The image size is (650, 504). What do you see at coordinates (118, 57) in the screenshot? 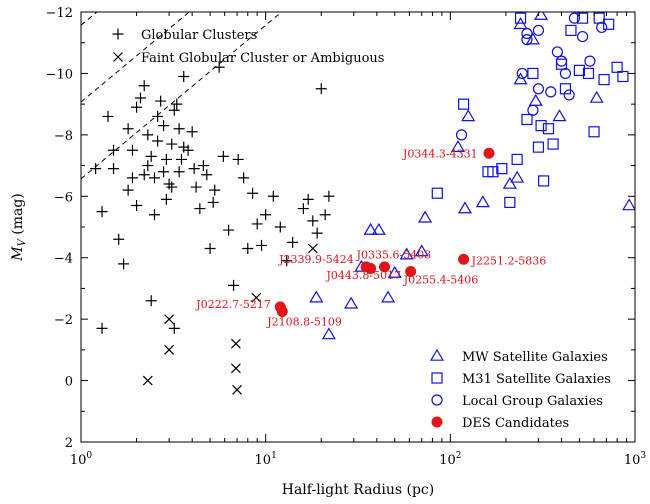
I see `legend-marker-cross` at bounding box center [118, 57].